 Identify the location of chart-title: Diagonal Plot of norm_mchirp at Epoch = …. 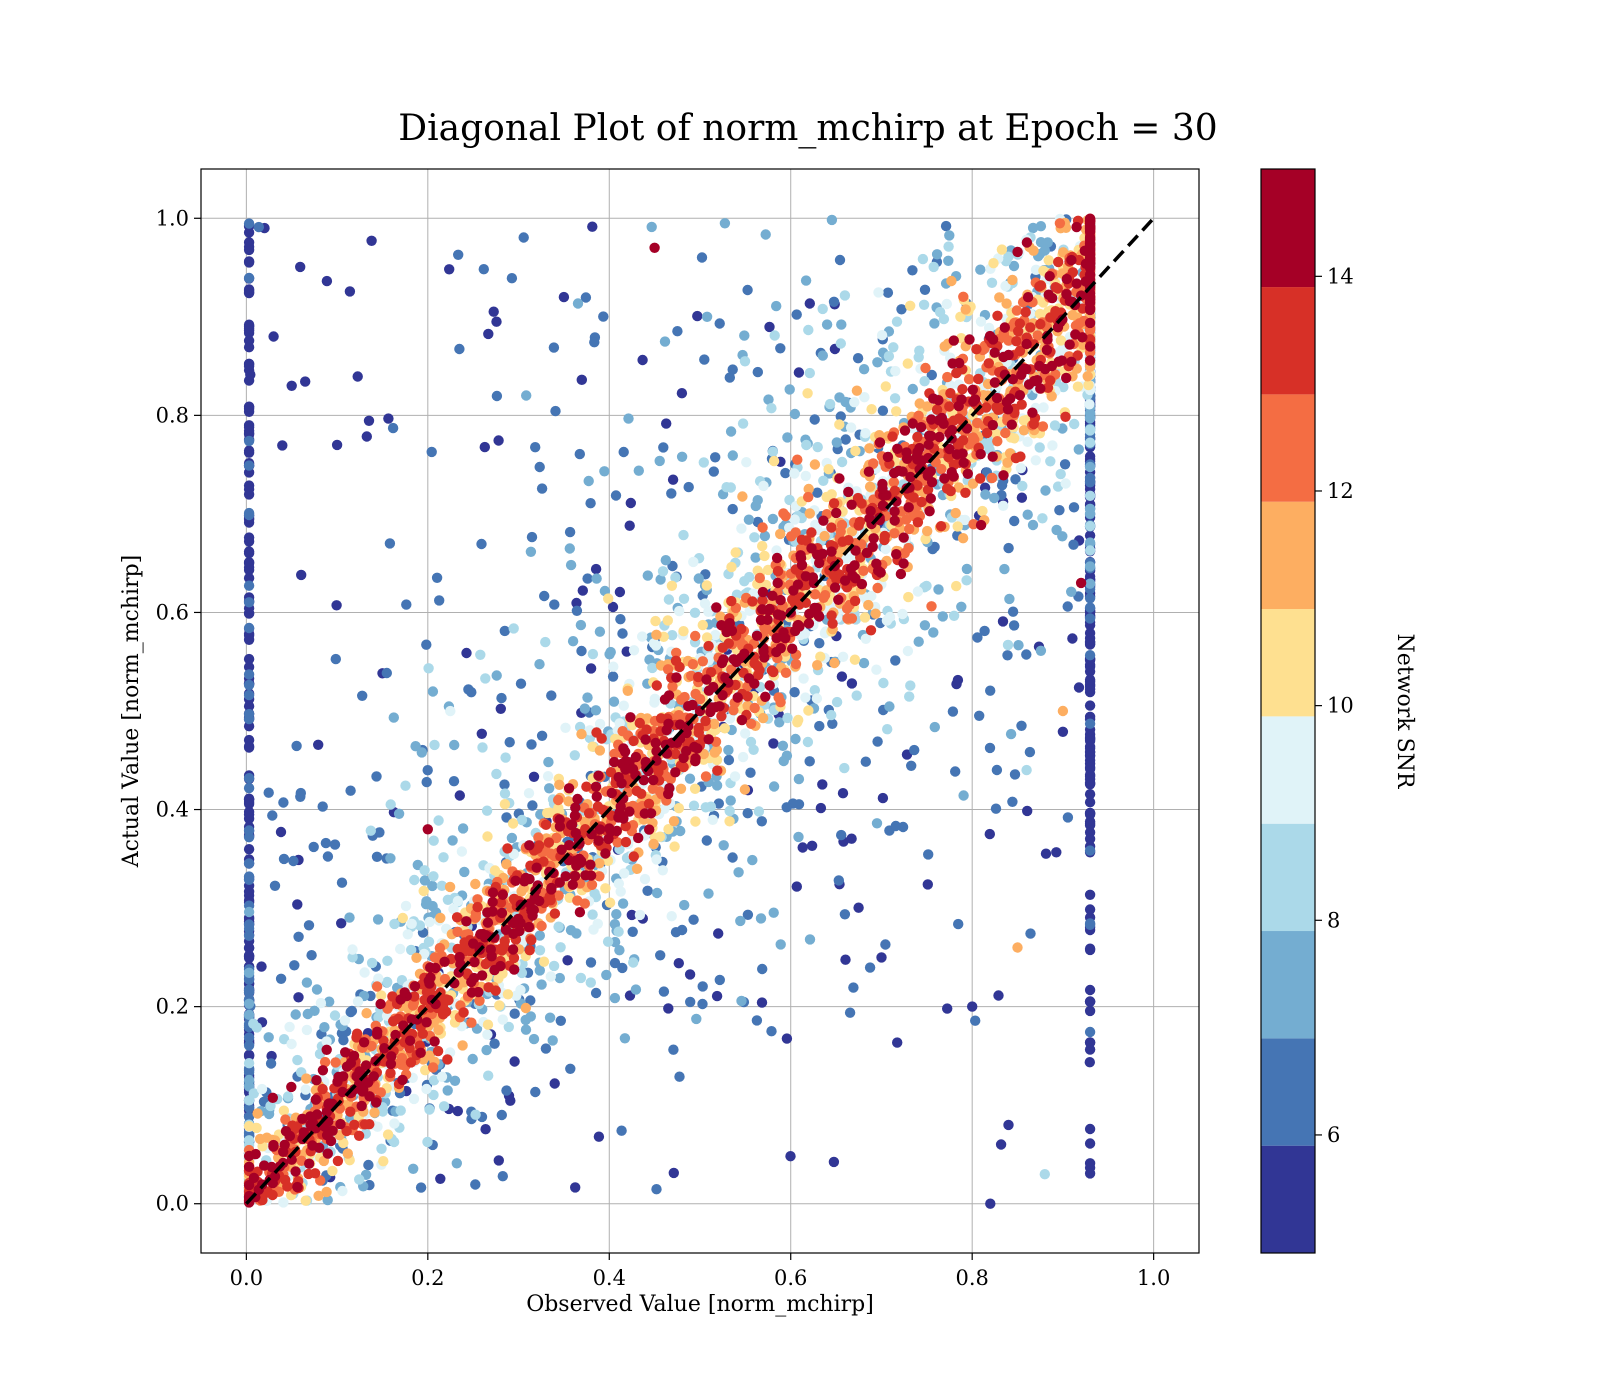
(807, 128).